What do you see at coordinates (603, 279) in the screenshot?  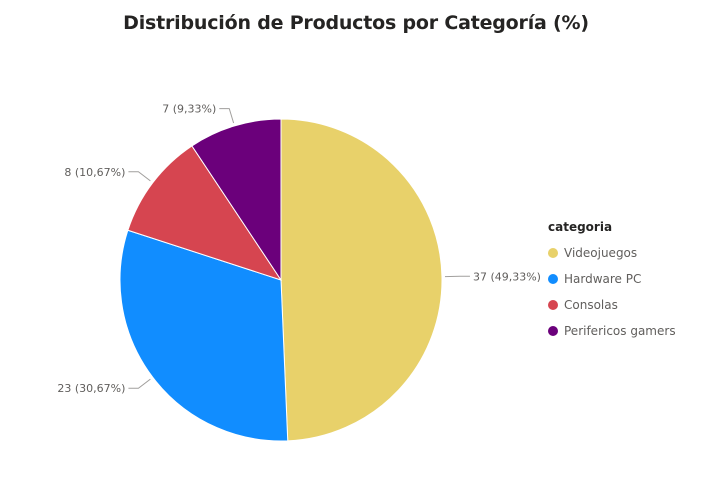 I see `legend-label: Hardware PC` at bounding box center [603, 279].